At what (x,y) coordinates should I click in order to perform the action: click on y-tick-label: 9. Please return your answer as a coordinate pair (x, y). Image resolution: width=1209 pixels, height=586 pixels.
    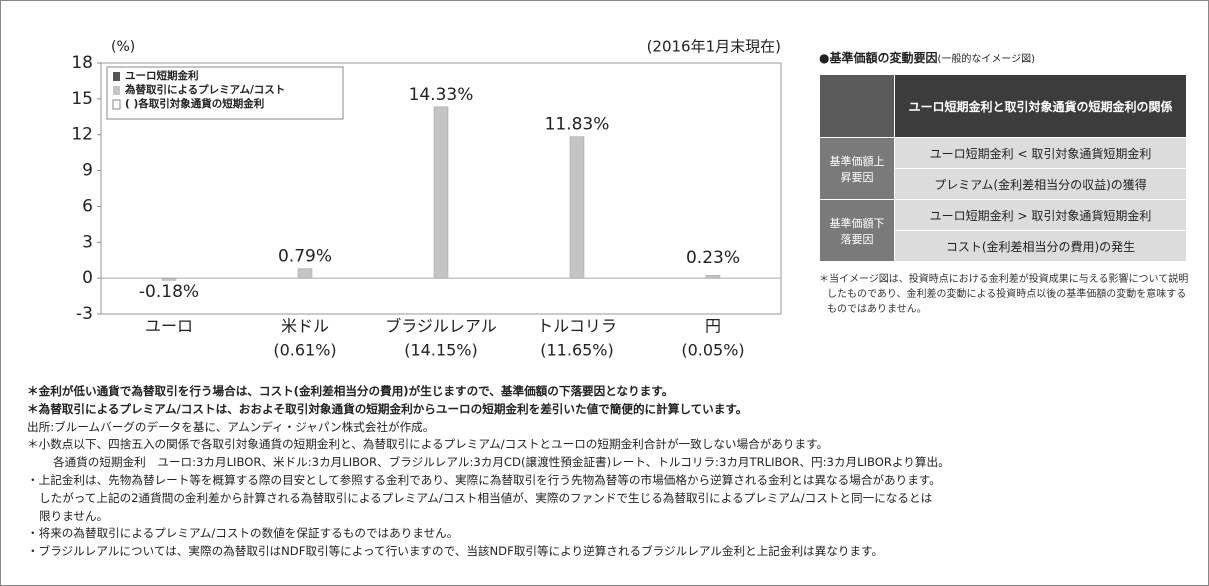
    Looking at the image, I should click on (87, 171).